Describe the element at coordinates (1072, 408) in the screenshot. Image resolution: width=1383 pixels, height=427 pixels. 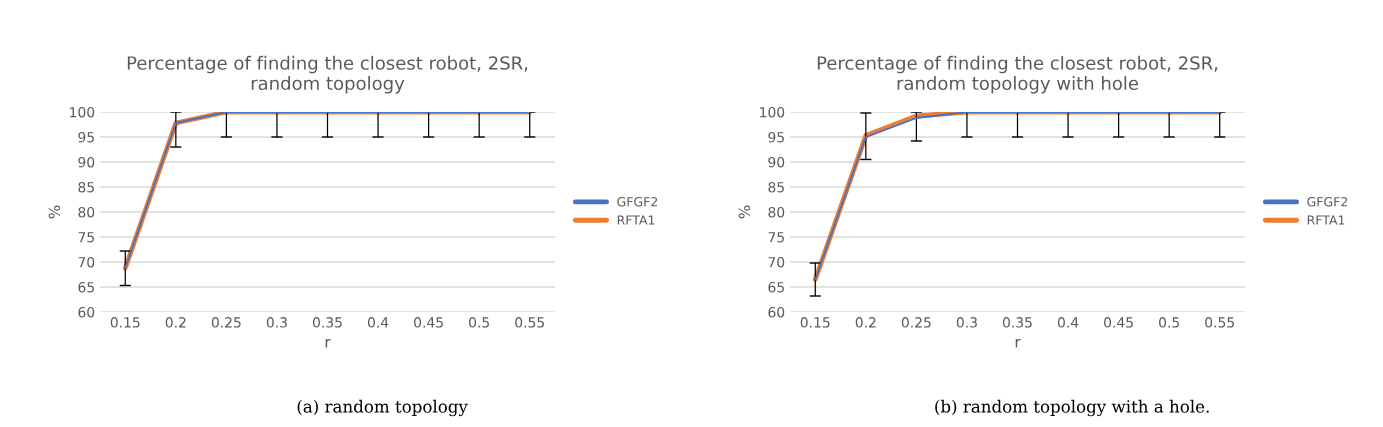
I see `text: (b) random topology with a hole.` at that location.